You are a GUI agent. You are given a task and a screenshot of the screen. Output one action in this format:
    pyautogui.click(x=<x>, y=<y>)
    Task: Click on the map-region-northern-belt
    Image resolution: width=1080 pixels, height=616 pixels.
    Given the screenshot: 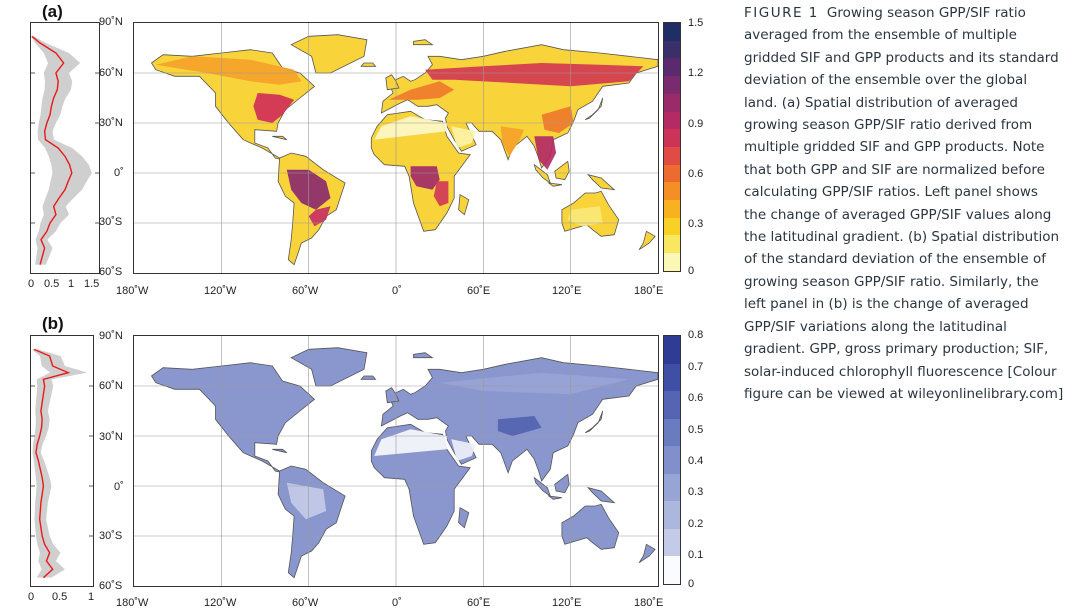 What is the action you would take?
    pyautogui.click(x=228, y=70)
    